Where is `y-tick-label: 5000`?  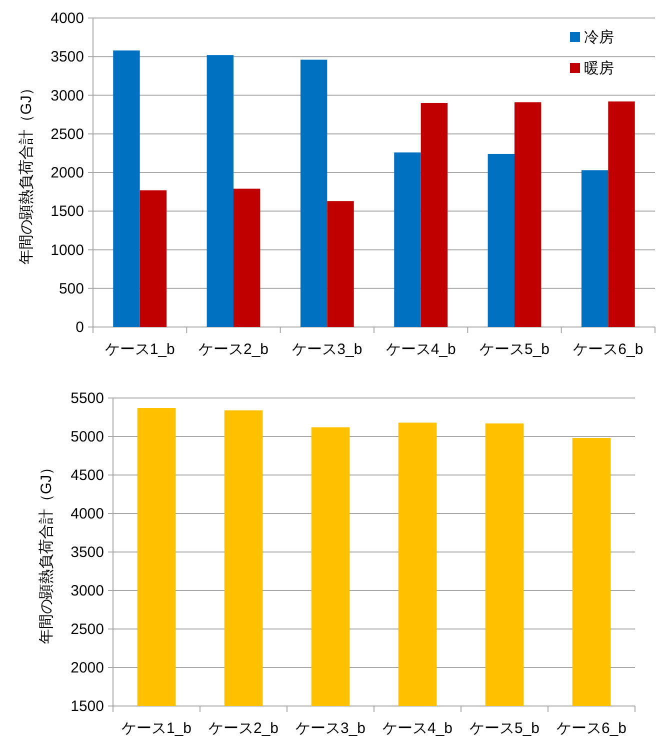
y-tick-label: 5000 is located at coordinates (87, 437).